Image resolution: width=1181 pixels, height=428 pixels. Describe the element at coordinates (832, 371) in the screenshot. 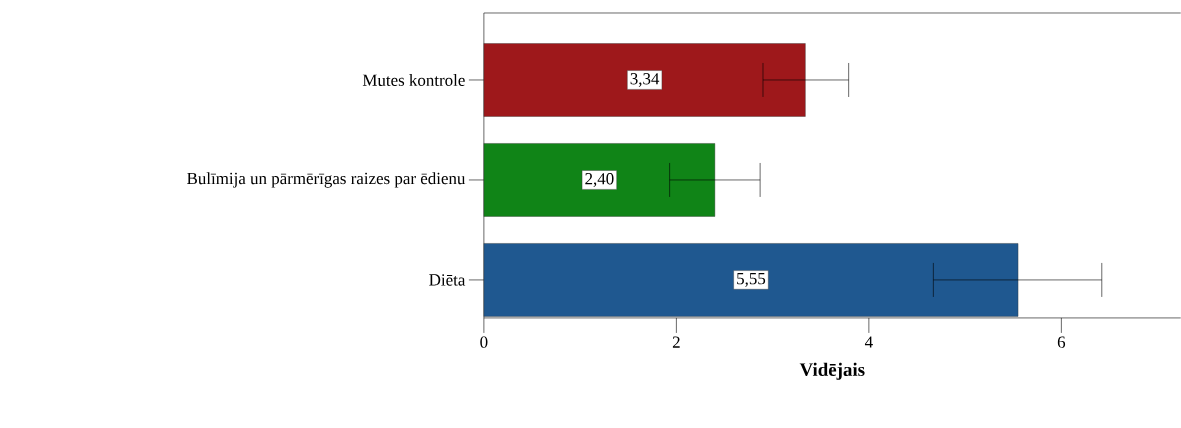

I see `x-axis-title: Vidējais` at that location.